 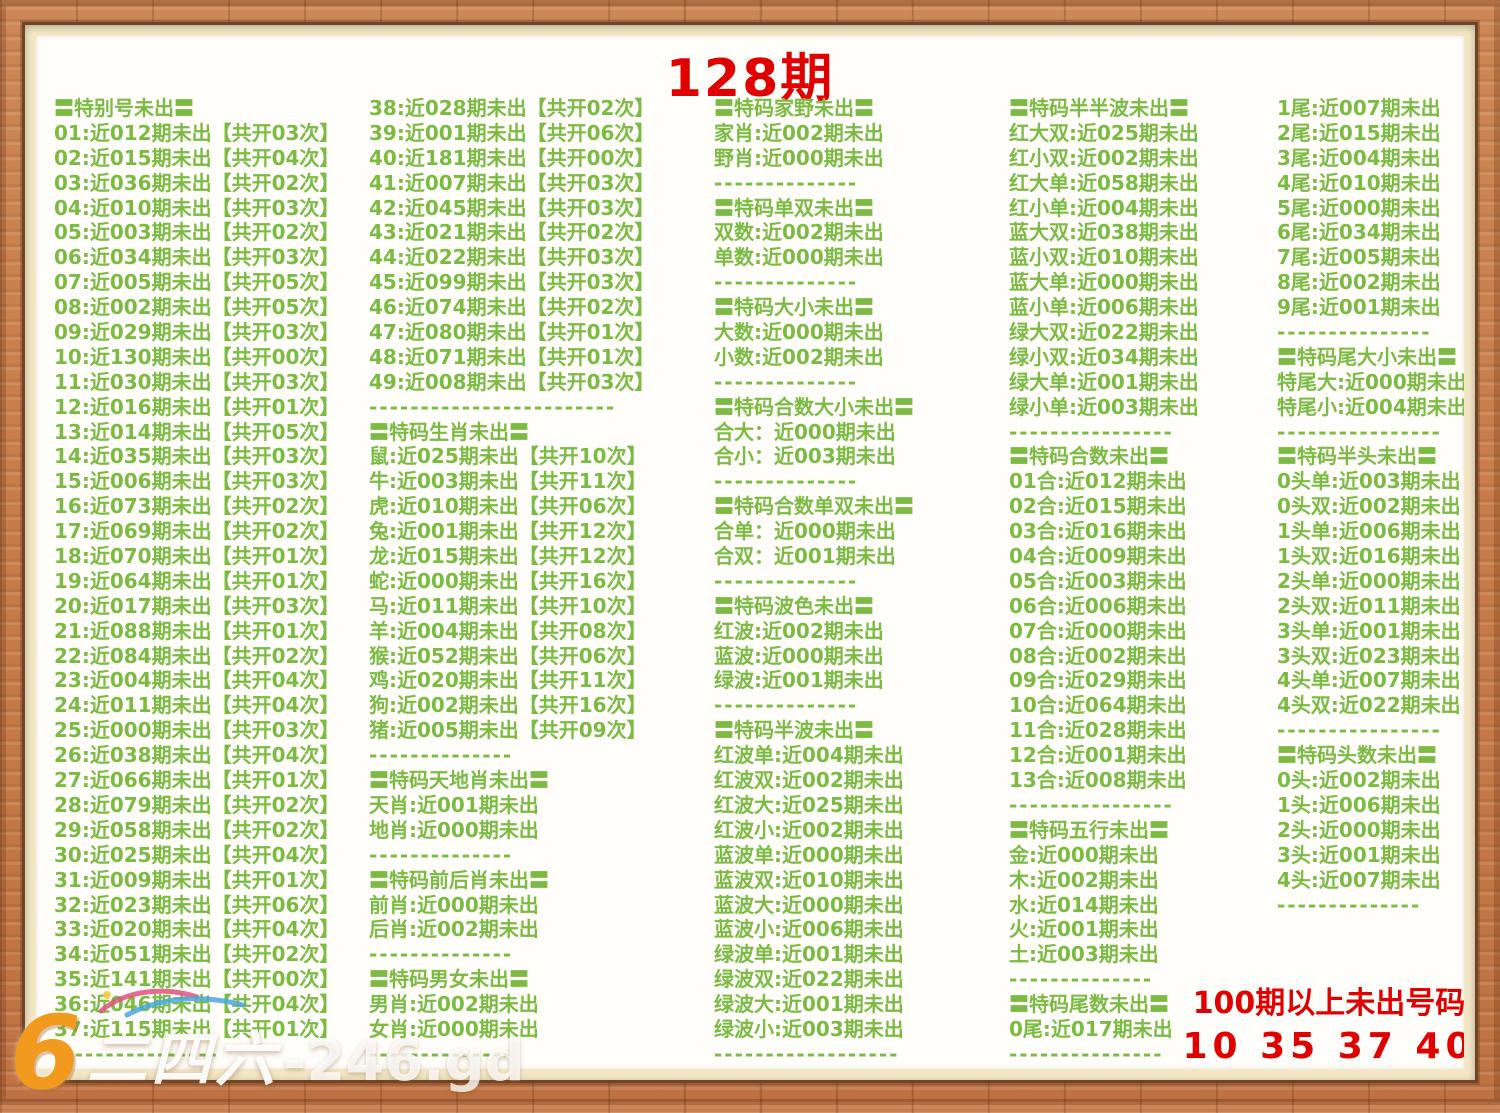 What do you see at coordinates (809, 979) in the screenshot?
I see `stat-line: 绿波双:近022期未出` at bounding box center [809, 979].